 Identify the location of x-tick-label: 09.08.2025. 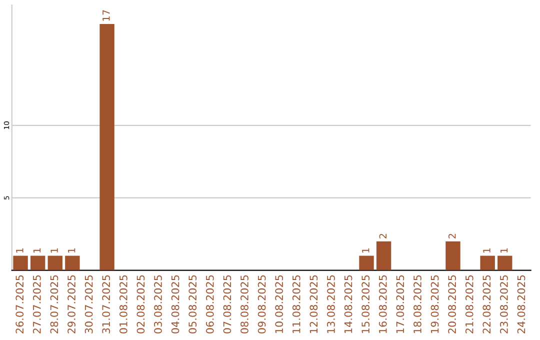
(262, 304).